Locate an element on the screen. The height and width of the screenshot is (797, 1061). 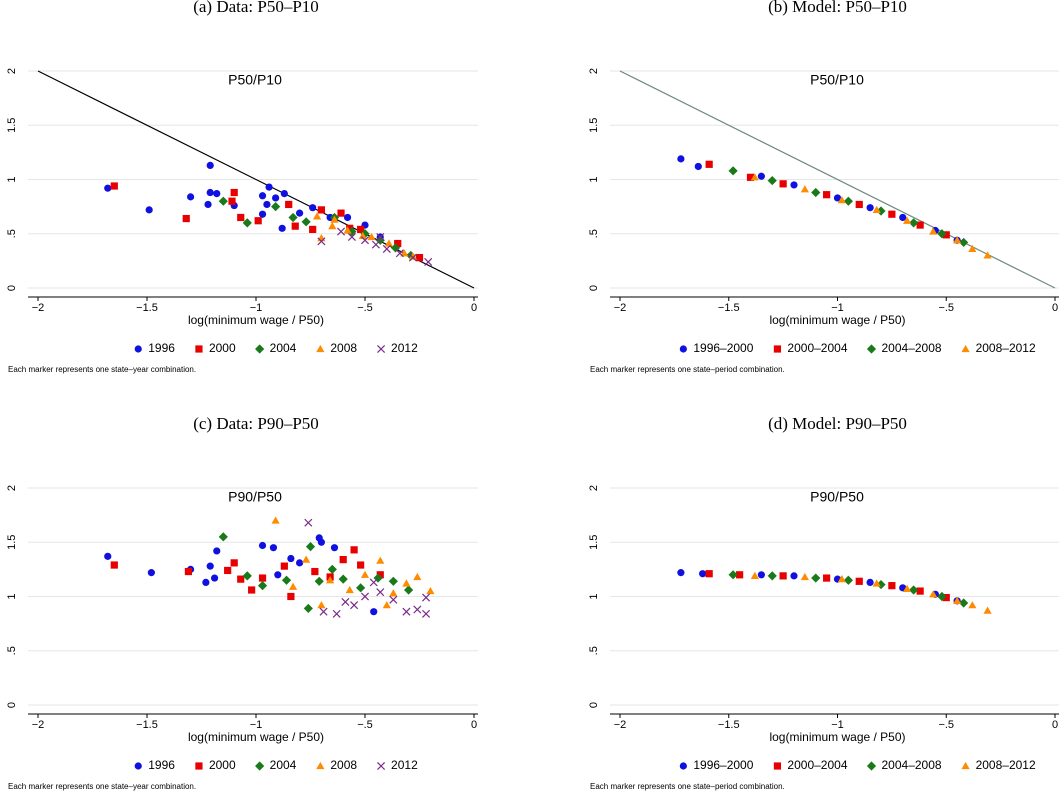
x-tick-label: 0 is located at coordinates (474, 308).